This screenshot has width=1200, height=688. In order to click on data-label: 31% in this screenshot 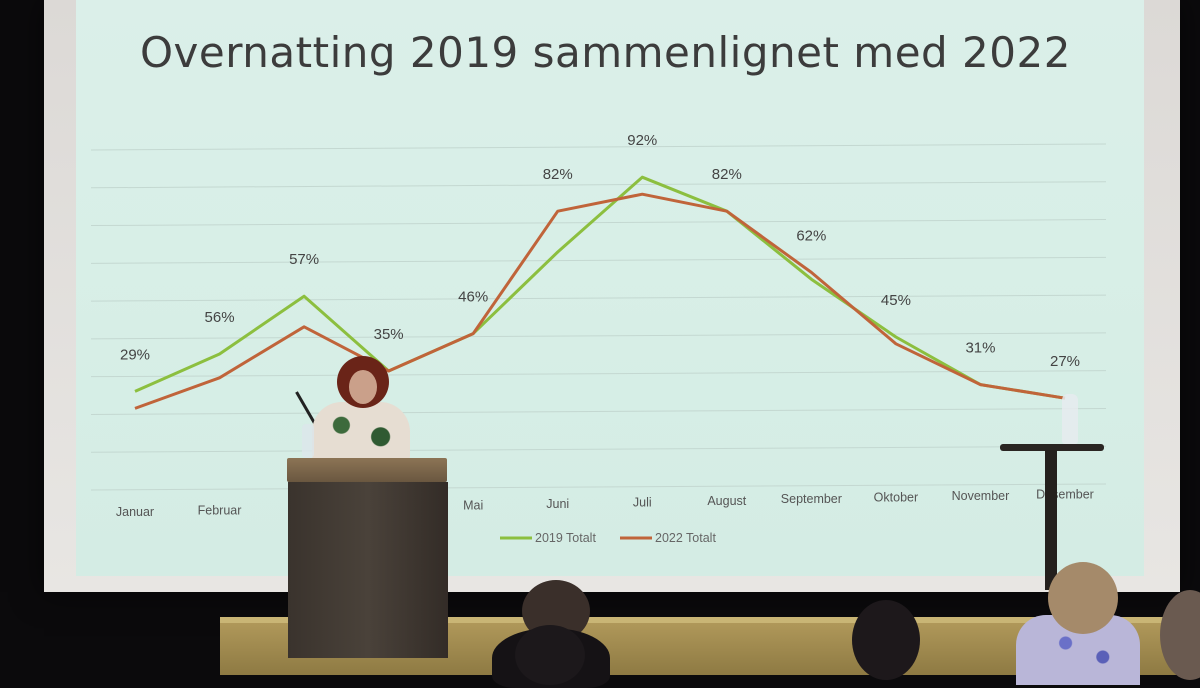, I will do `click(980, 348)`.